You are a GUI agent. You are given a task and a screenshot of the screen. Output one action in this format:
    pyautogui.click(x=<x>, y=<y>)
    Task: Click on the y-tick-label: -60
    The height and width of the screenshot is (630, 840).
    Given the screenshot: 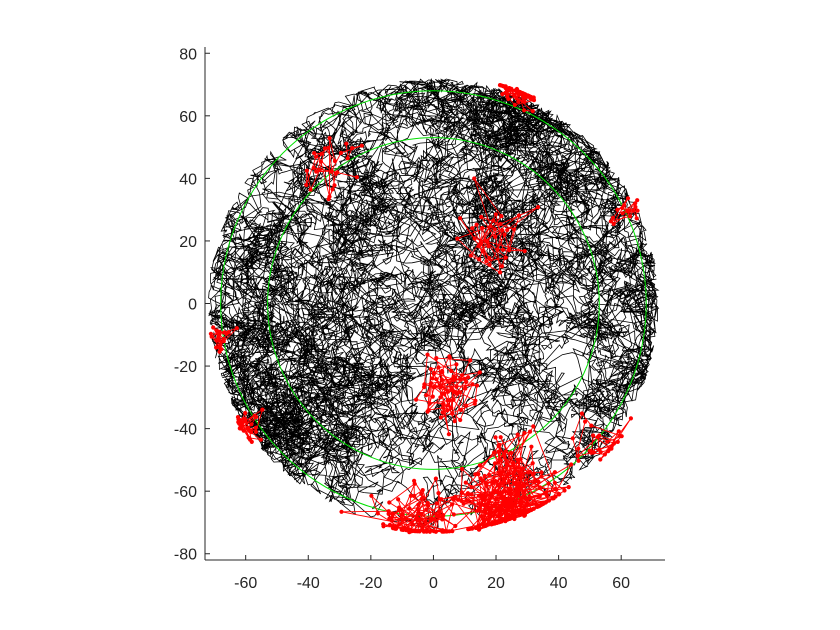 What is the action you would take?
    pyautogui.click(x=185, y=492)
    